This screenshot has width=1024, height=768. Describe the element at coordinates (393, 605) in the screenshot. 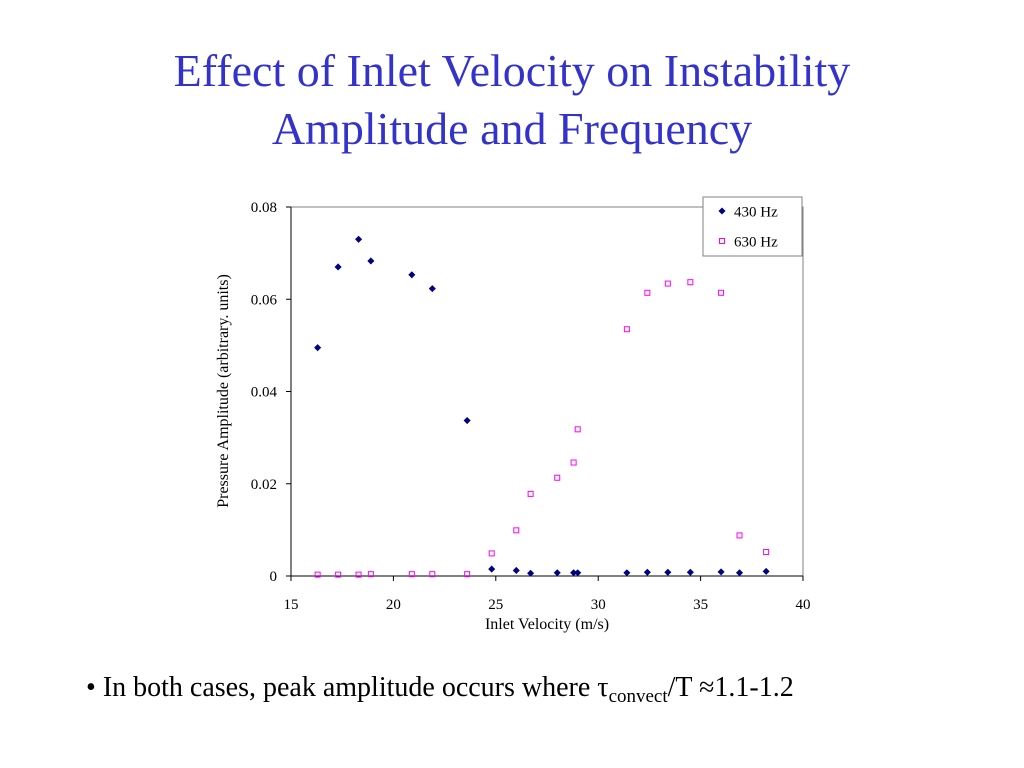

I see `x-tick-label: 20` at that location.